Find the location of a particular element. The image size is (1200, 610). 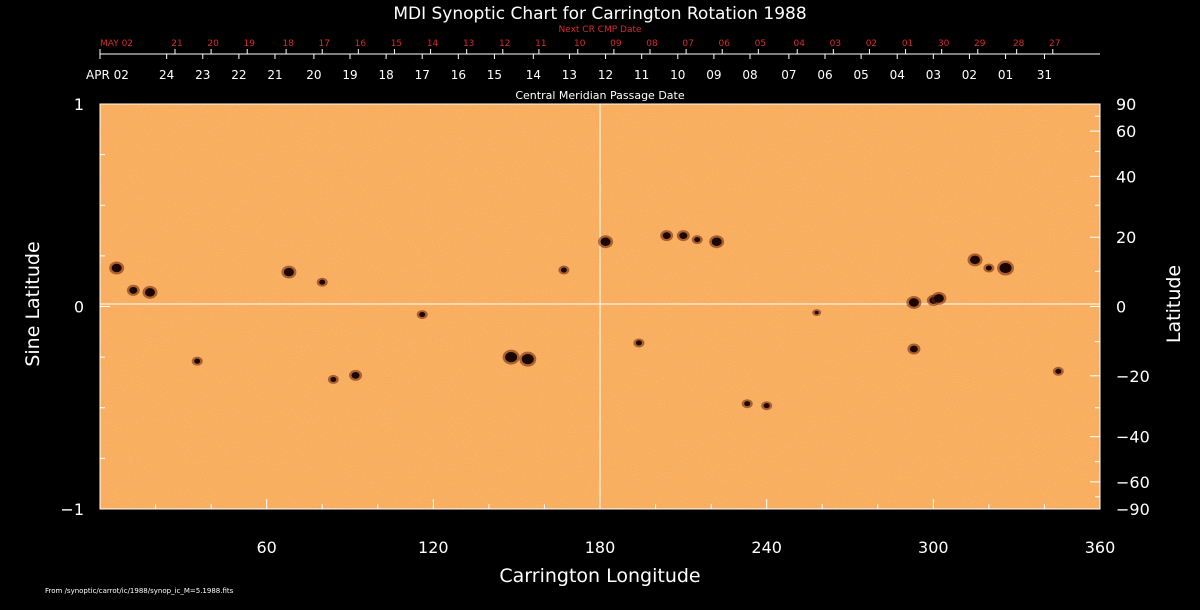

next-date-tick-label: 30 is located at coordinates (944, 44).